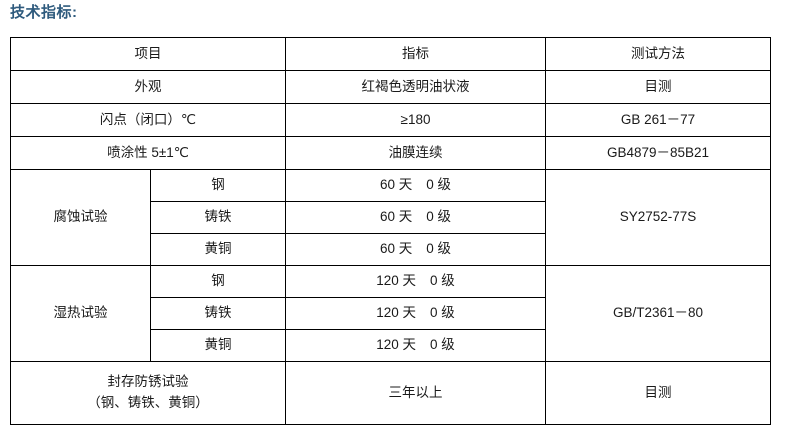  Describe the element at coordinates (415, 153) in the screenshot. I see `cell-index-sprayability: 油膜连续` at that location.